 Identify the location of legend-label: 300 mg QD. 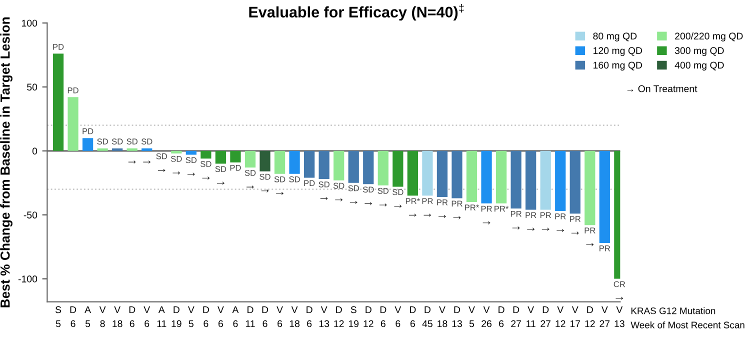
(699, 51).